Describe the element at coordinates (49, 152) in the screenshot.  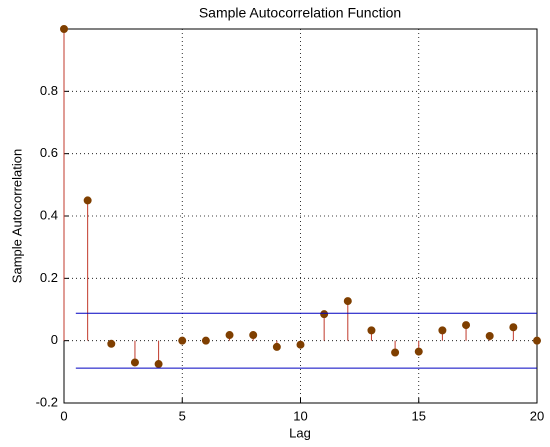
I see `y-tick-label: 0.6` at that location.